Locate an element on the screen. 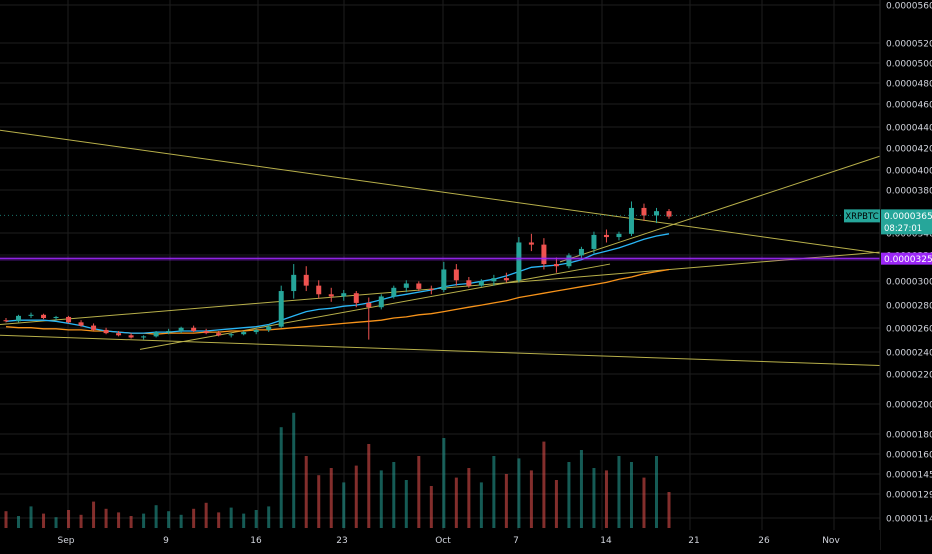  last-price-badge is located at coordinates (906, 222).